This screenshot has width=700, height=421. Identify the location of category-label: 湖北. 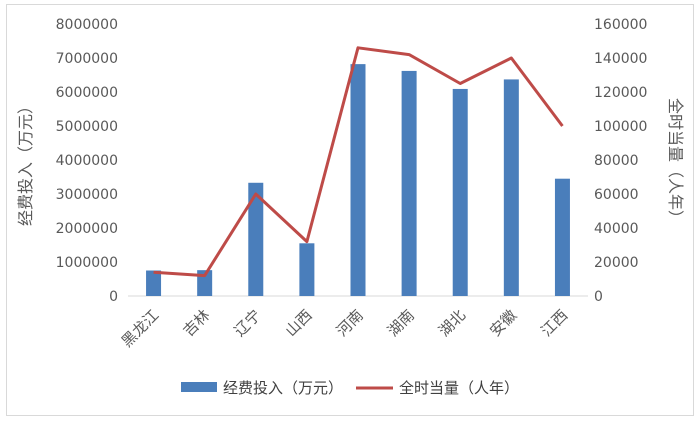
(452, 323).